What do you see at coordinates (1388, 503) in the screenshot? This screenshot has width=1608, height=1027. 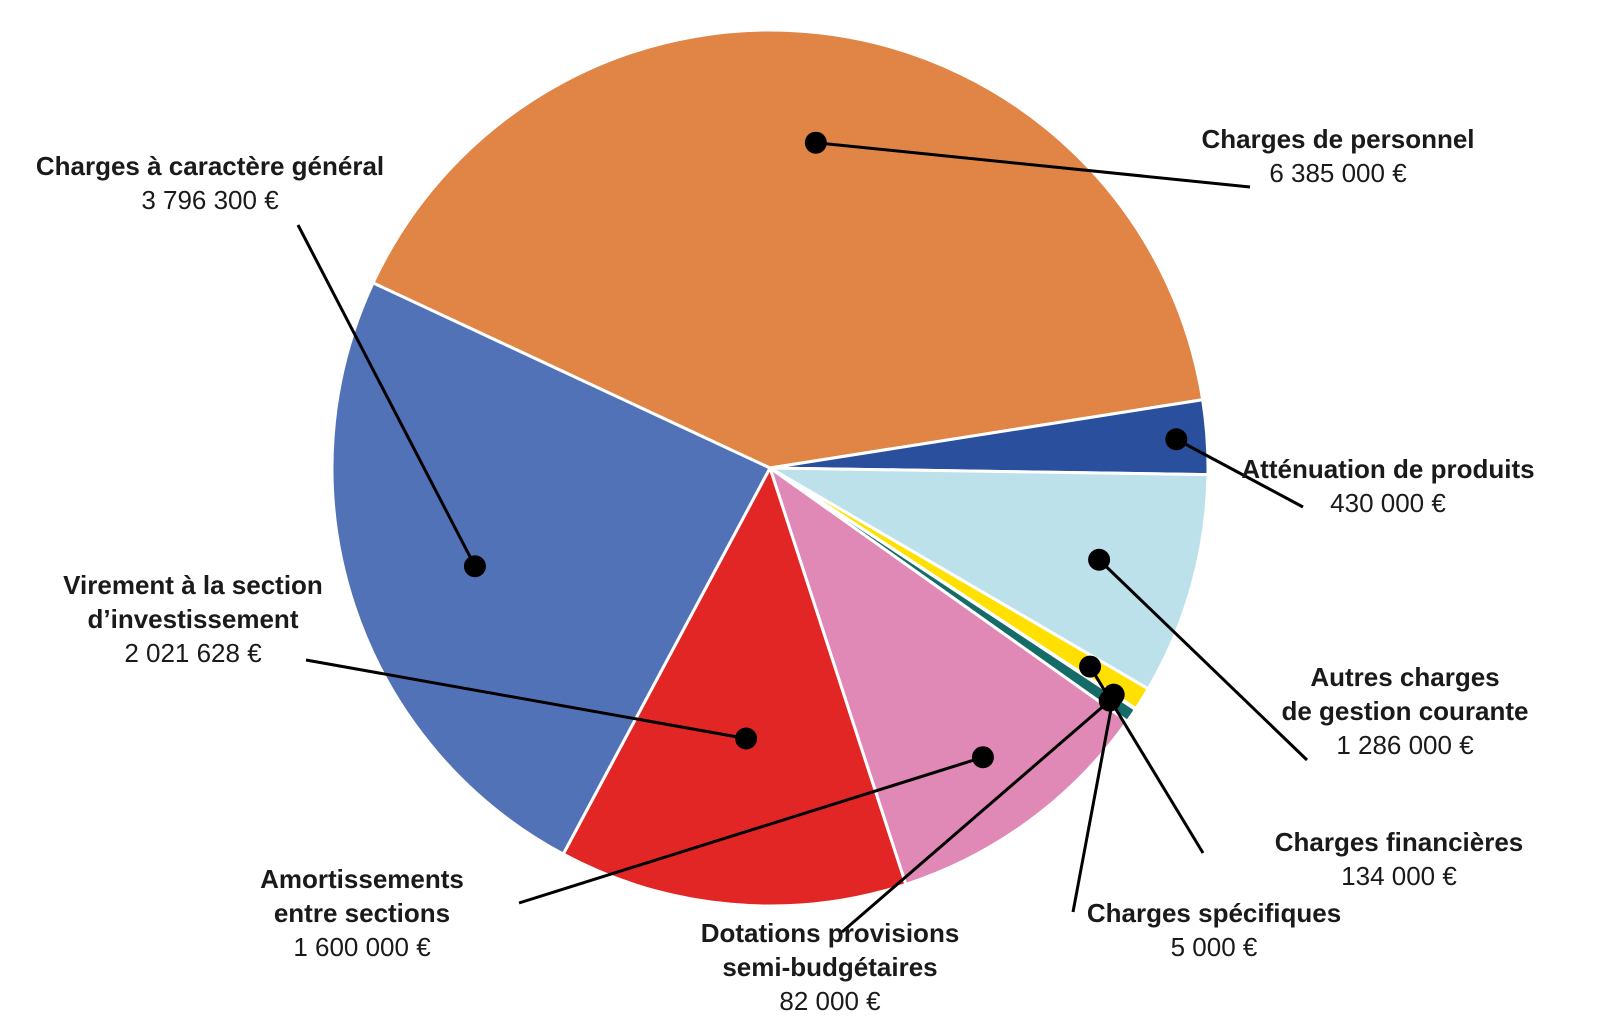 I see `slice-label-value: 430 000 €` at bounding box center [1388, 503].